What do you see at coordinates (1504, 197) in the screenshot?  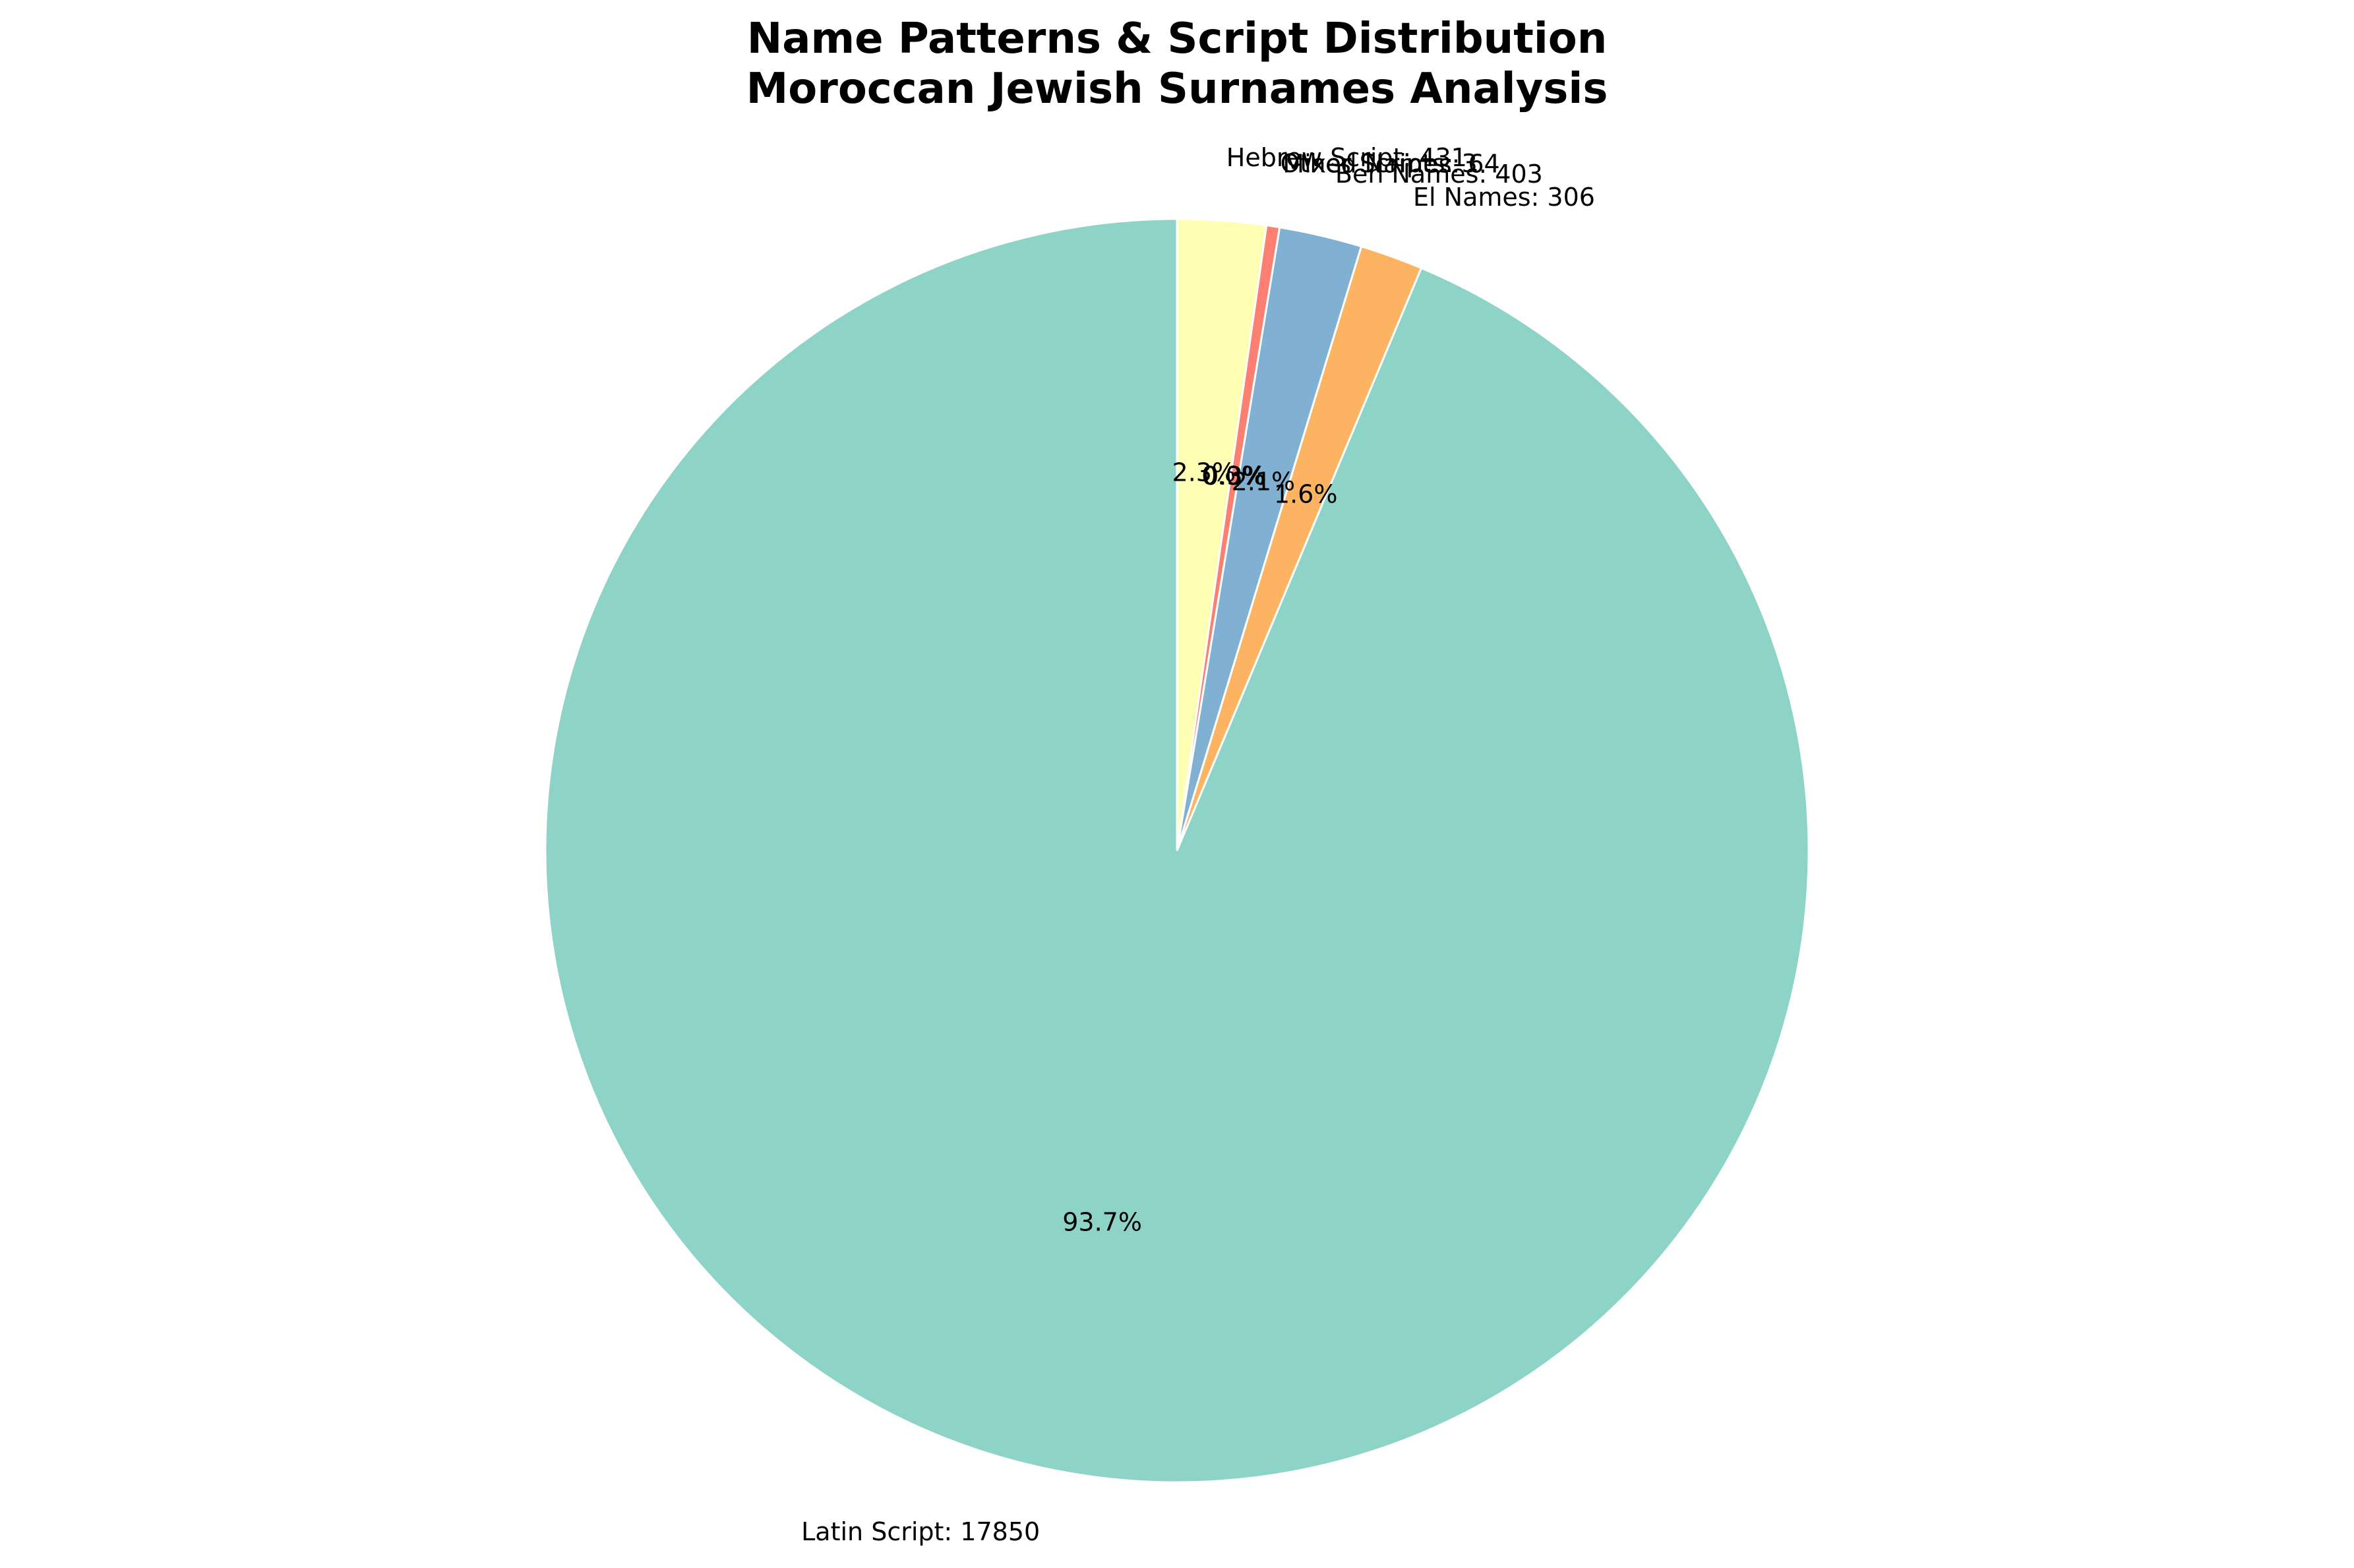 I see `slice-label-el-names: El Names: 306` at bounding box center [1504, 197].